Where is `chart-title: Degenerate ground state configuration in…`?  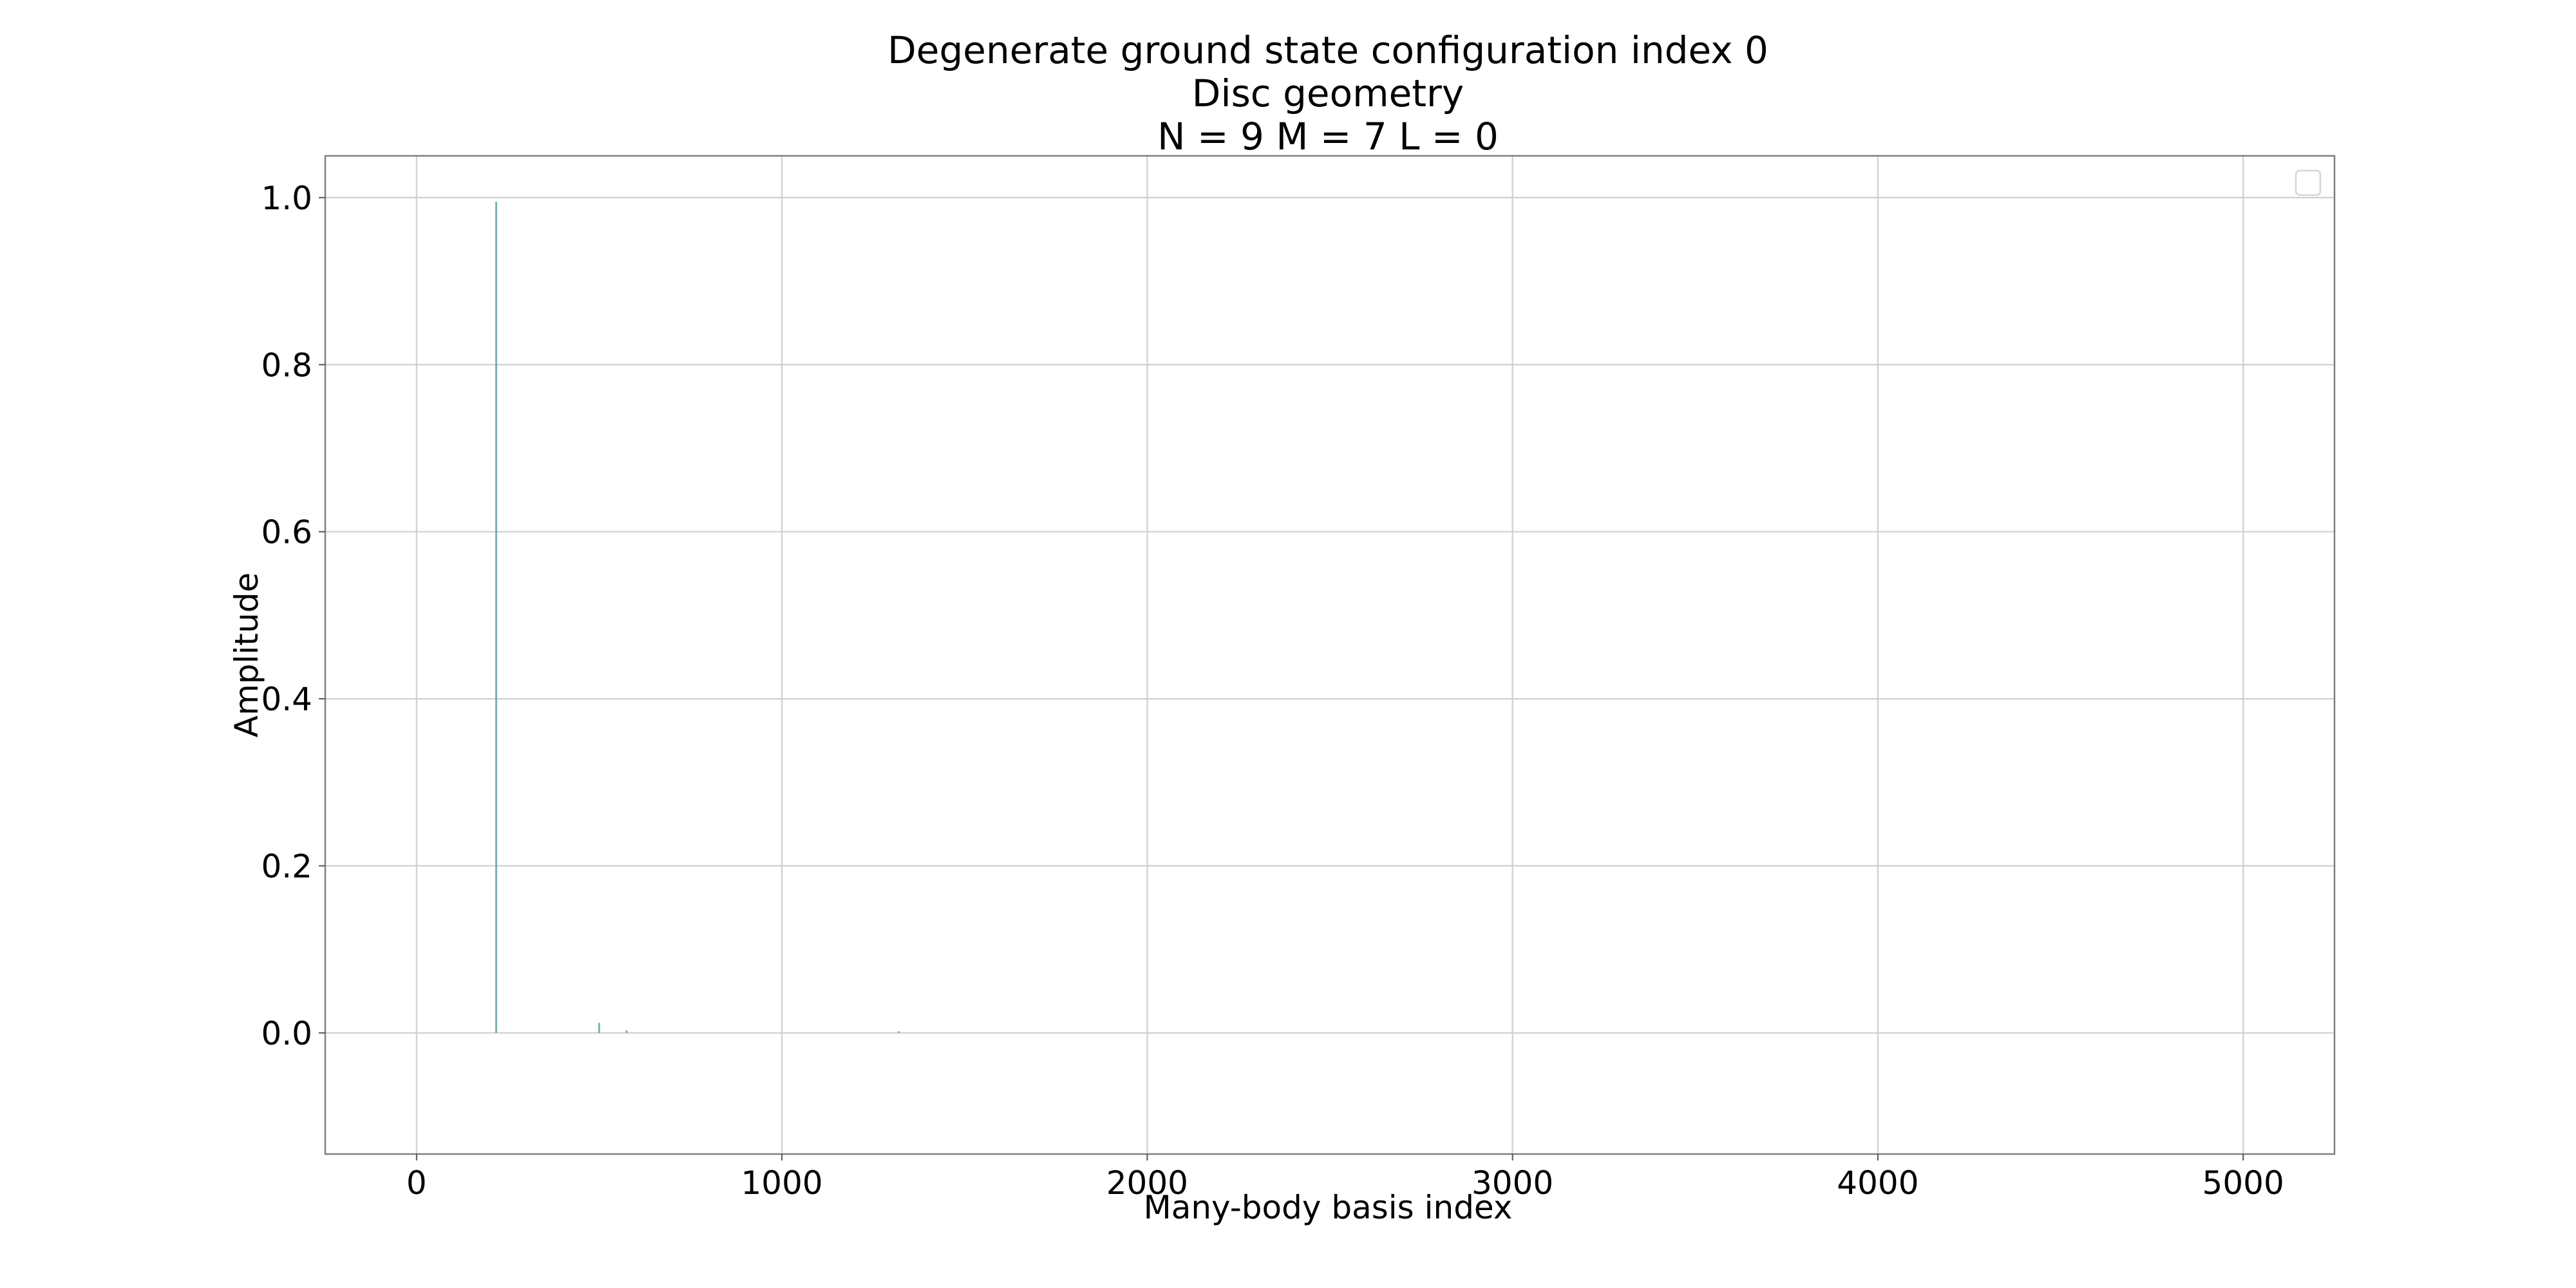 chart-title: Degenerate ground state configuration in… is located at coordinates (1327, 93).